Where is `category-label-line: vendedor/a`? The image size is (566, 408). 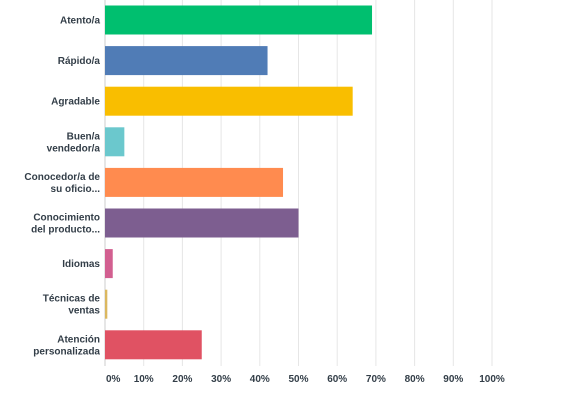
category-label-line: vendedor/a is located at coordinates (74, 148).